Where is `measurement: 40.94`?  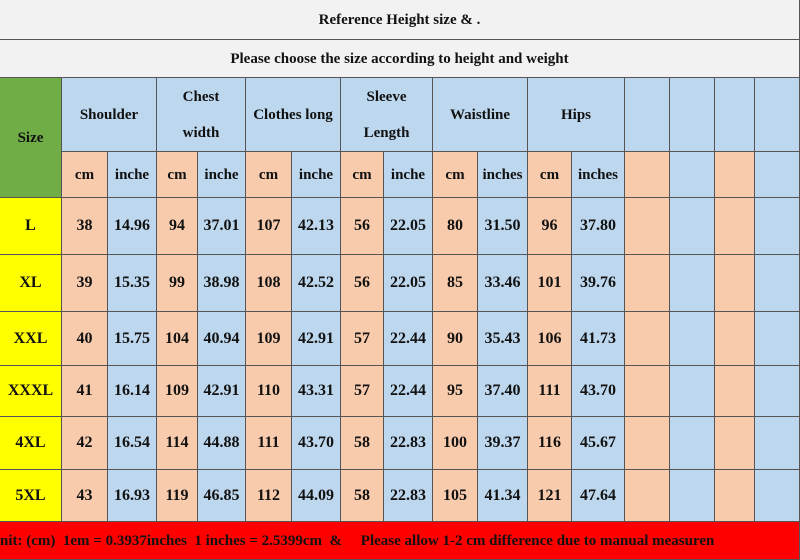 measurement: 40.94 is located at coordinates (222, 339).